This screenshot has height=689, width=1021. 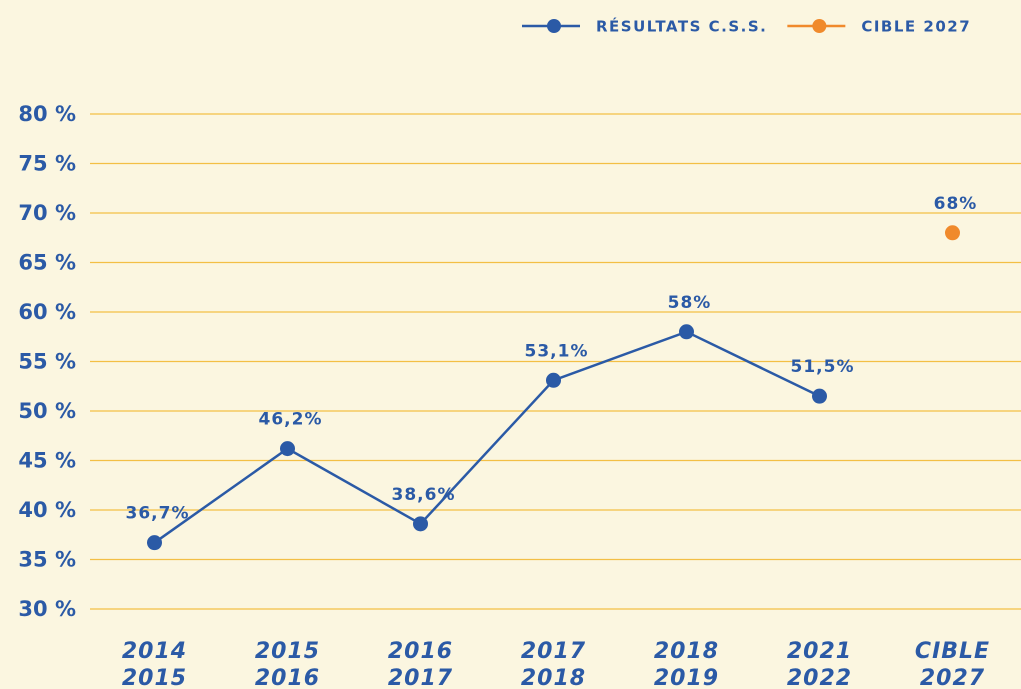 I want to click on x-tick-label: CIBLE, so click(x=952, y=651).